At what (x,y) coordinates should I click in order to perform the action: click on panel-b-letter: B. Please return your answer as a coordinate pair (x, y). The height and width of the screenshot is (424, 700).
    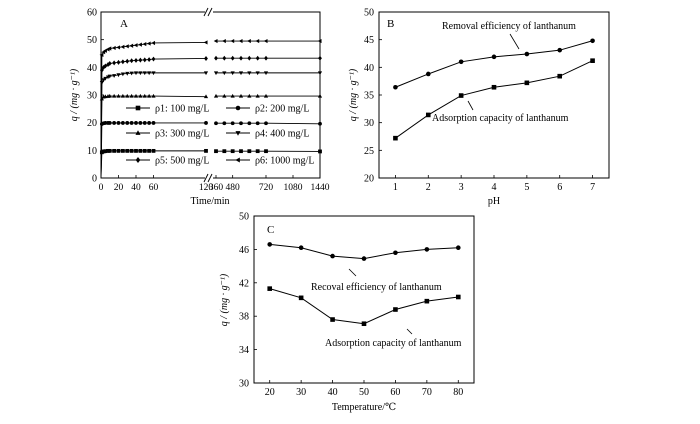
    Looking at the image, I should click on (390, 24).